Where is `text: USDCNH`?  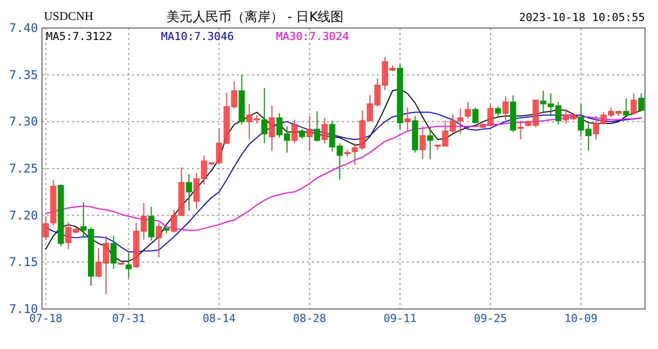
text: USDCNH is located at coordinates (69, 16).